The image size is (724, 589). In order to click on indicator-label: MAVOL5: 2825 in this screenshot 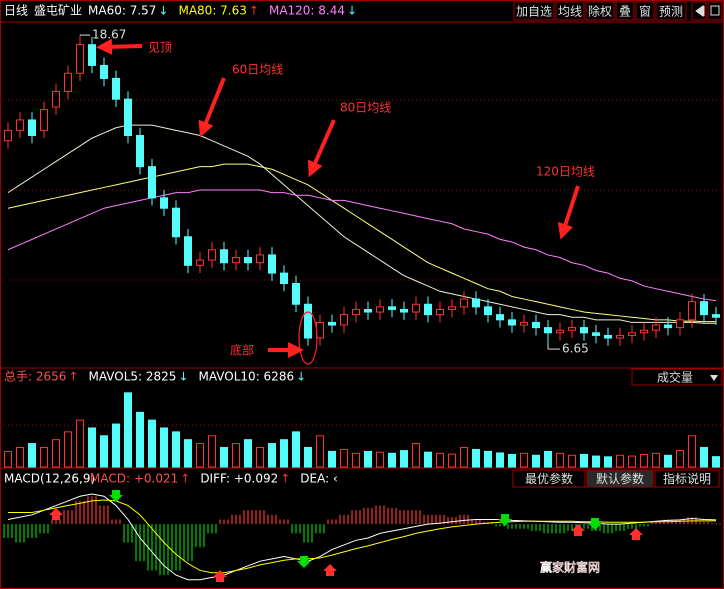, I will do `click(132, 377)`.